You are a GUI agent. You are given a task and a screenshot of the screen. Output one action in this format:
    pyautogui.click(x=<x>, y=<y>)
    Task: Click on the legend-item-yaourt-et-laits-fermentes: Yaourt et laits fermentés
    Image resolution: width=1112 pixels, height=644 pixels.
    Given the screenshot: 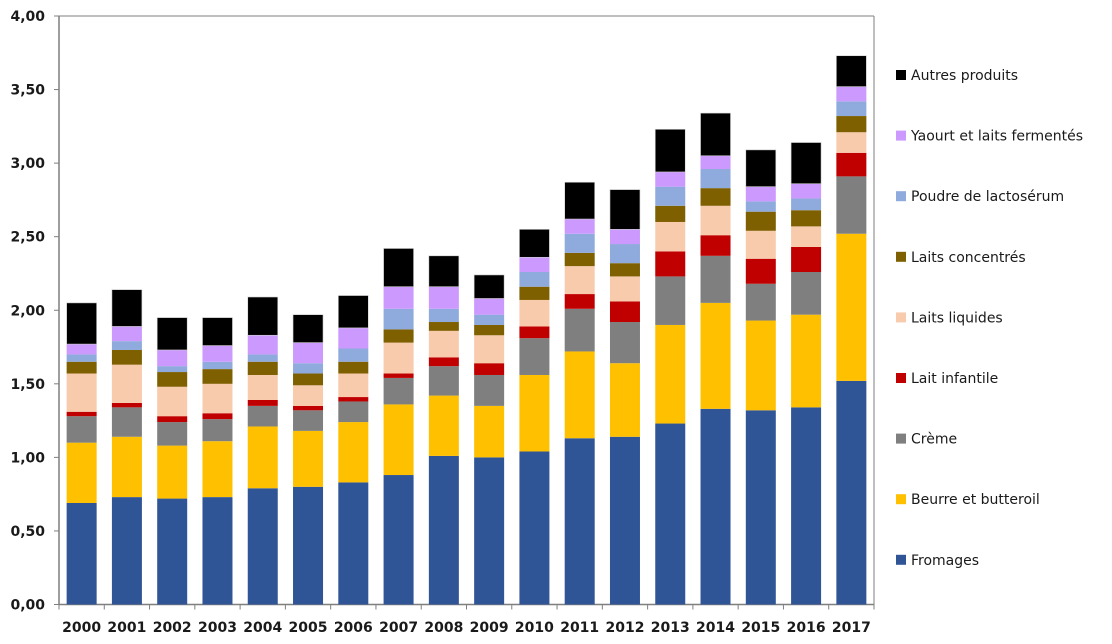 What is the action you would take?
    pyautogui.click(x=989, y=137)
    